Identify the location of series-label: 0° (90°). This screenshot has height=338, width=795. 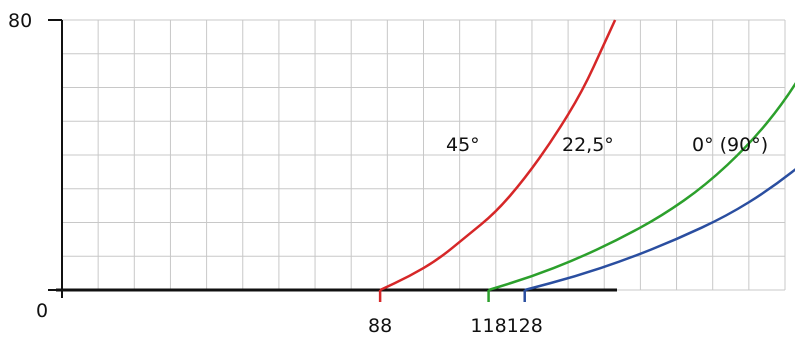
(730, 145).